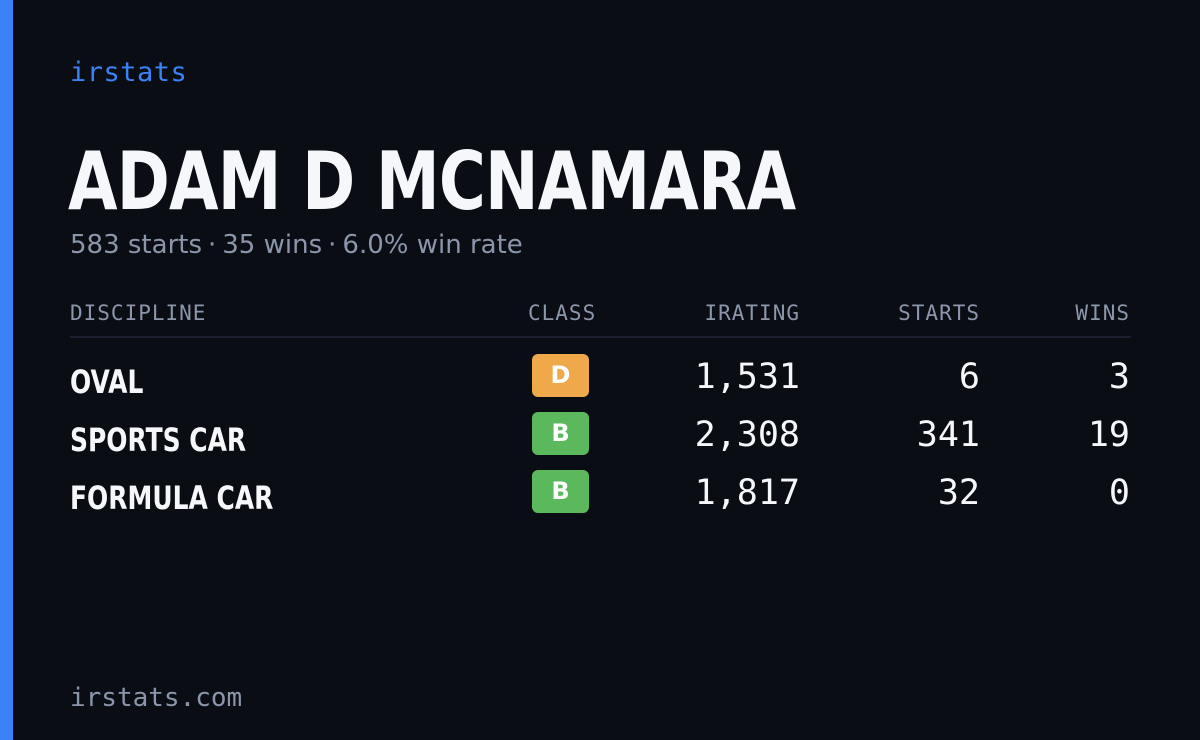 The width and height of the screenshot is (1200, 740). What do you see at coordinates (172, 498) in the screenshot?
I see `discipline-name: FORMULA CAR` at bounding box center [172, 498].